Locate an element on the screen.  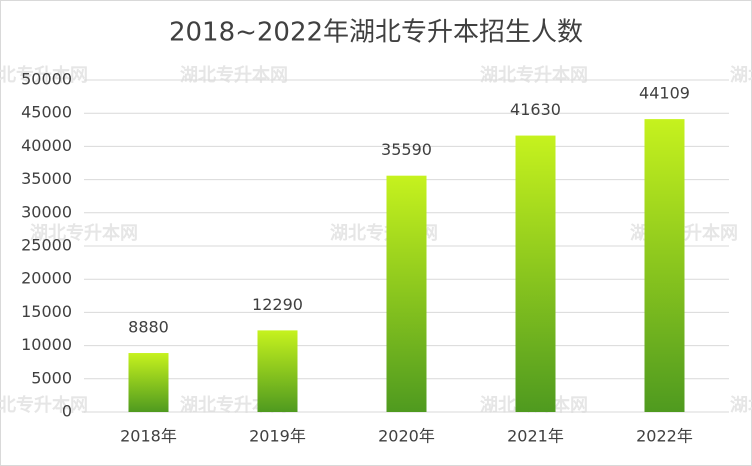
y-tick-label: 40000 is located at coordinates (46, 145).